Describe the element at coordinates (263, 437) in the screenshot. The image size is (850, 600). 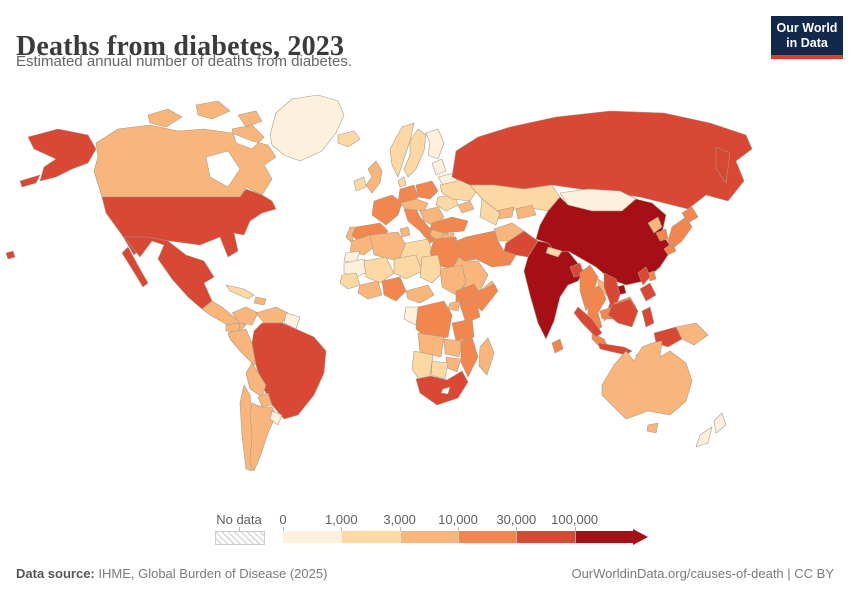
I see `country-argentina` at that location.